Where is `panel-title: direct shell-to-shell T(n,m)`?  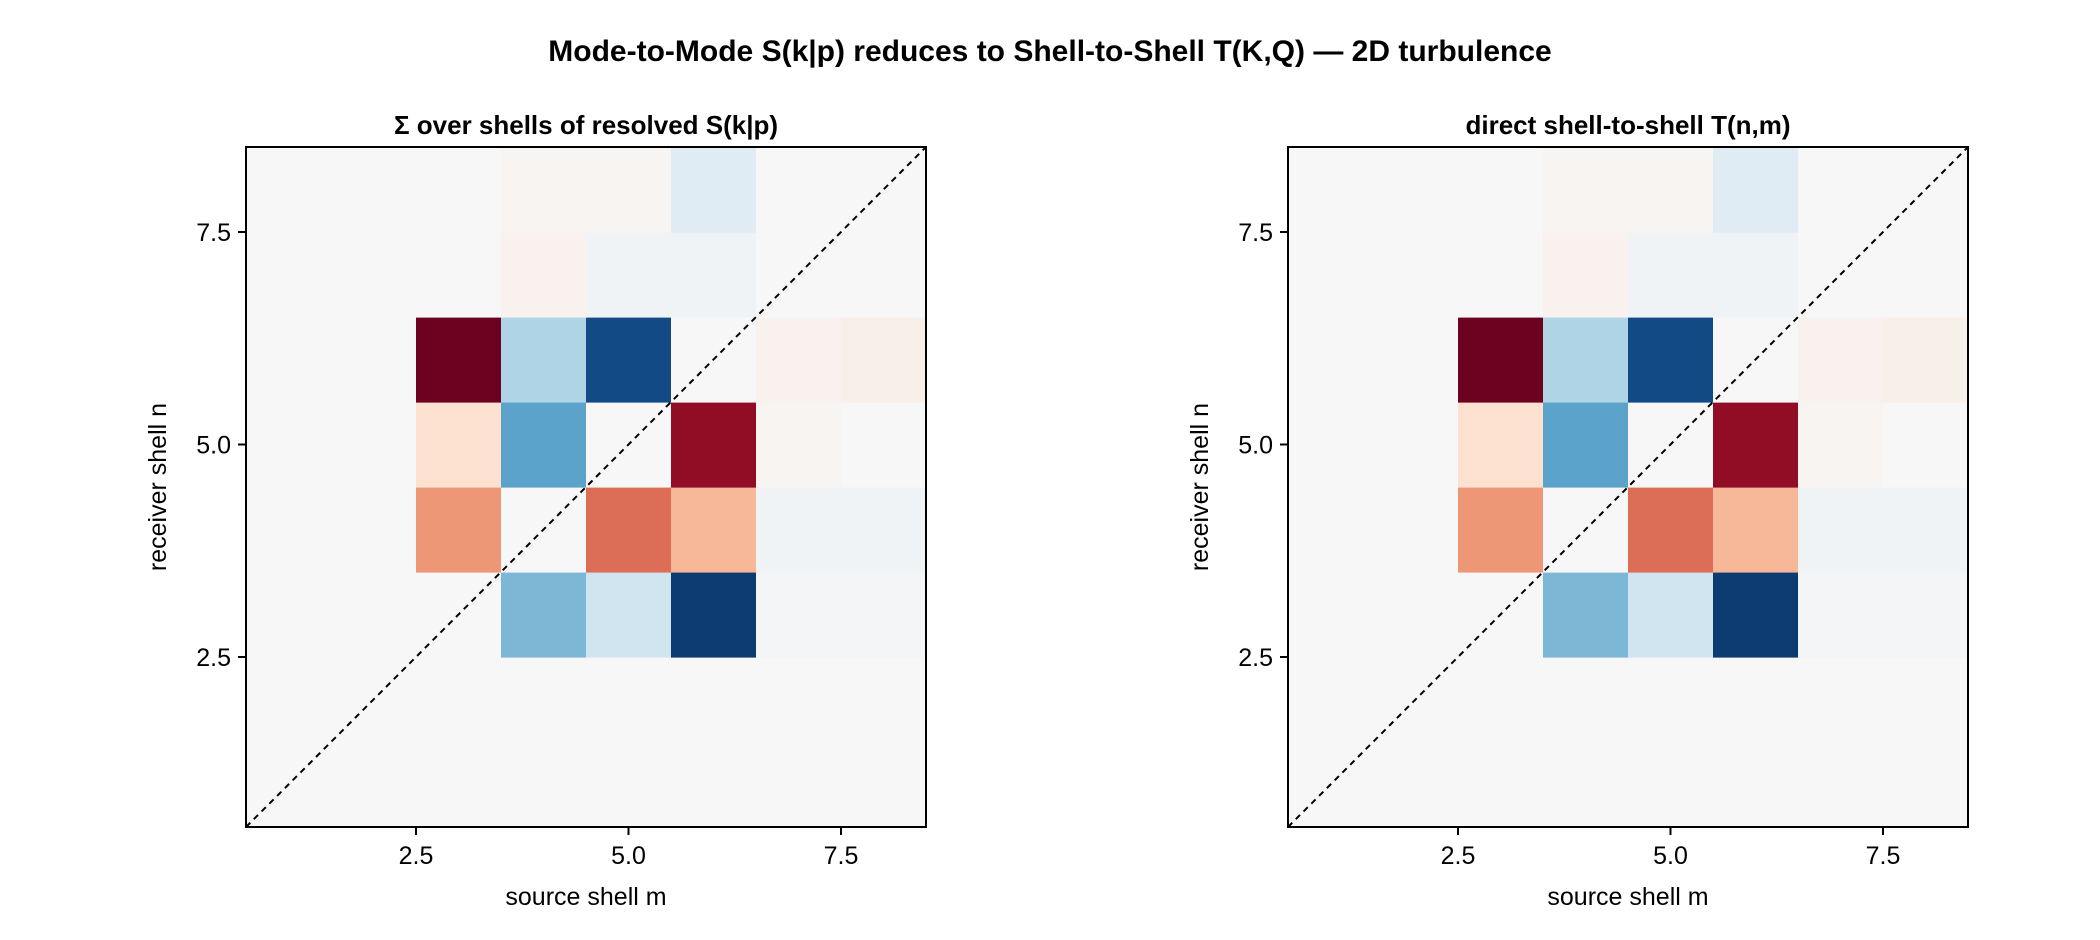 panel-title: direct shell-to-shell T(n,m) is located at coordinates (1627, 125).